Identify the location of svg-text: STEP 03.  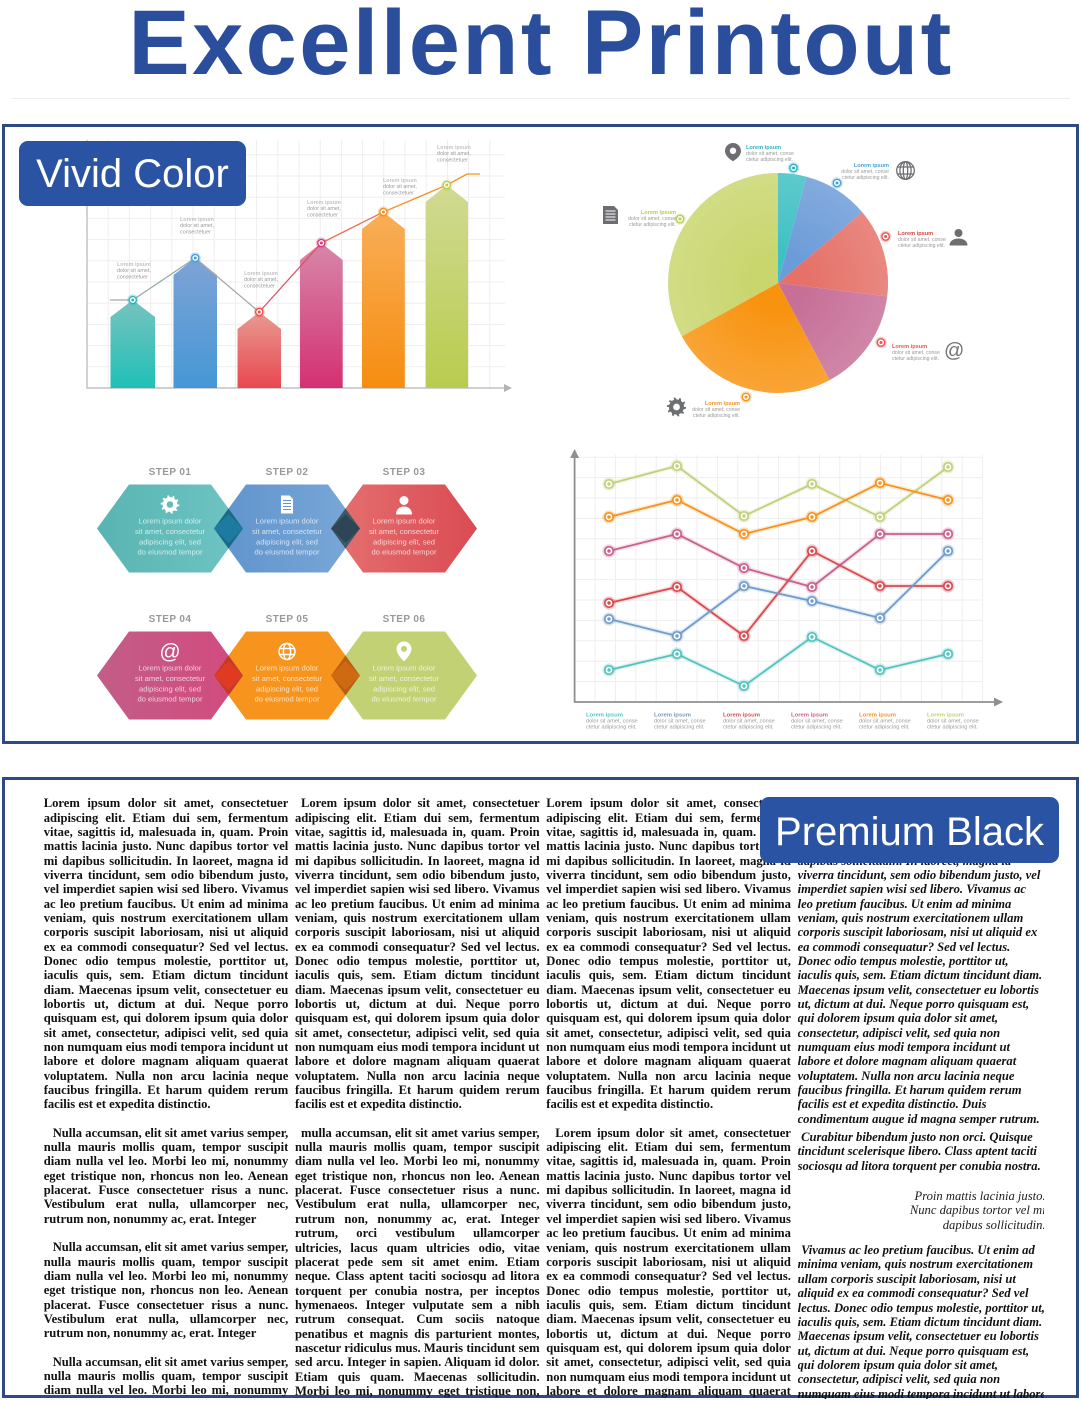
(404, 472).